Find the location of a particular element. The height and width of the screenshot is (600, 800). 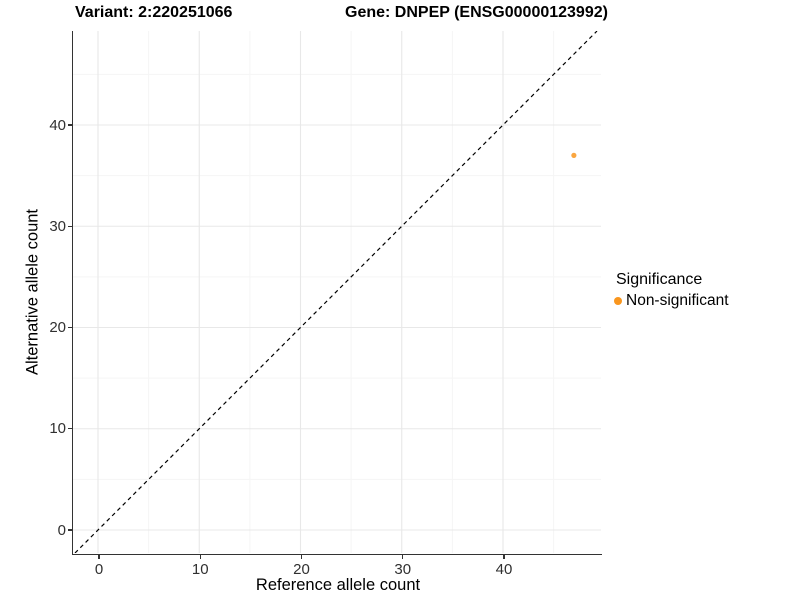

y-tick-label: 40 is located at coordinates (57, 125).